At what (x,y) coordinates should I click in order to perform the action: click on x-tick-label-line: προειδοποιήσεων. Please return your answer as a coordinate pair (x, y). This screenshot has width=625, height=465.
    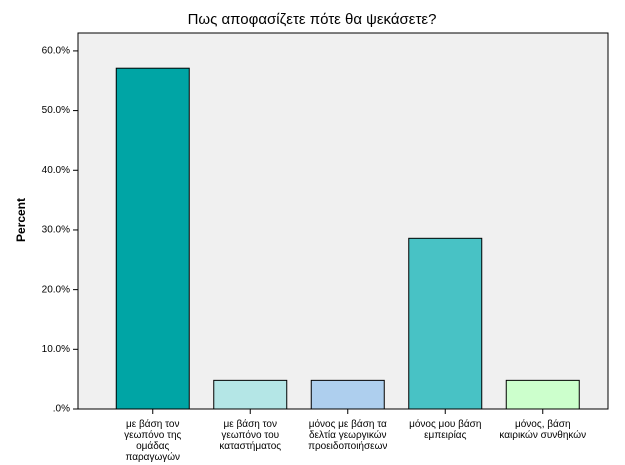
    Looking at the image, I should click on (347, 446).